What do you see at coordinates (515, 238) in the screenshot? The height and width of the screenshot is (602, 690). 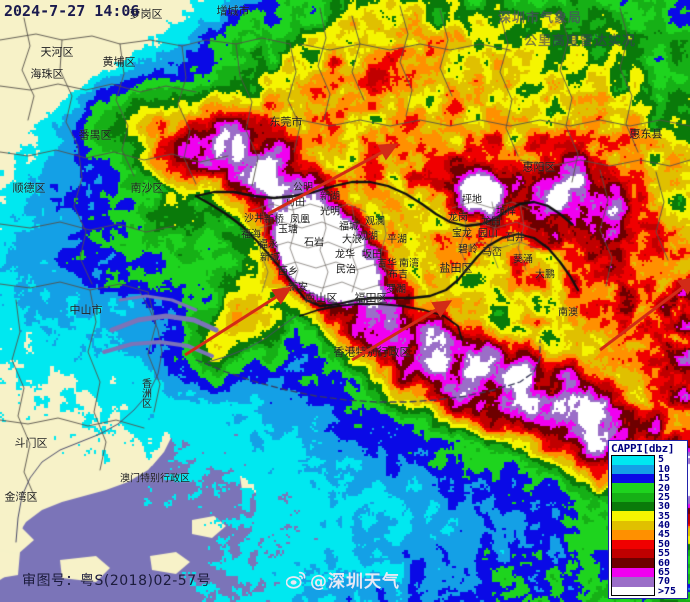 I see `label-shijing: 石井` at bounding box center [515, 238].